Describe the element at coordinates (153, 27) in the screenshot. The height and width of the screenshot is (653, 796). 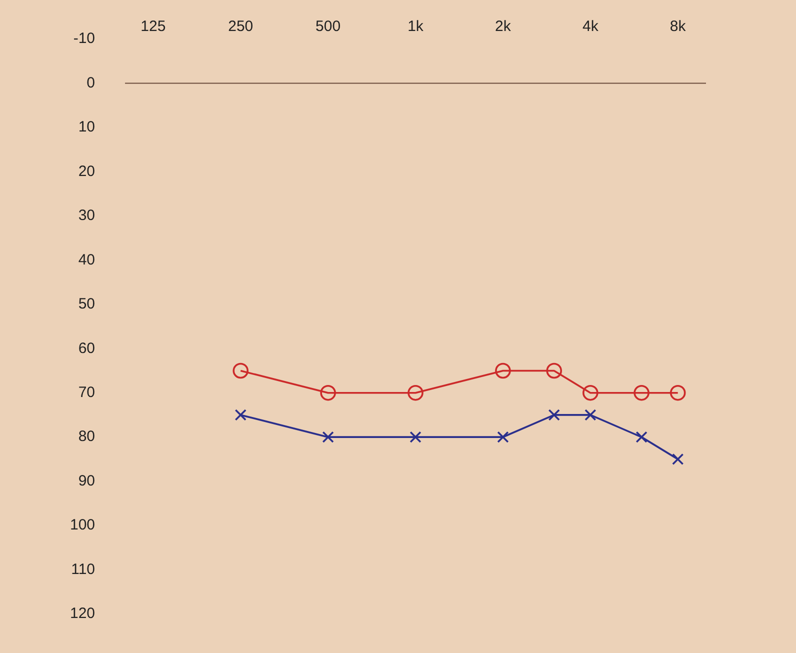
I see `x-tick-label: 125` at that location.